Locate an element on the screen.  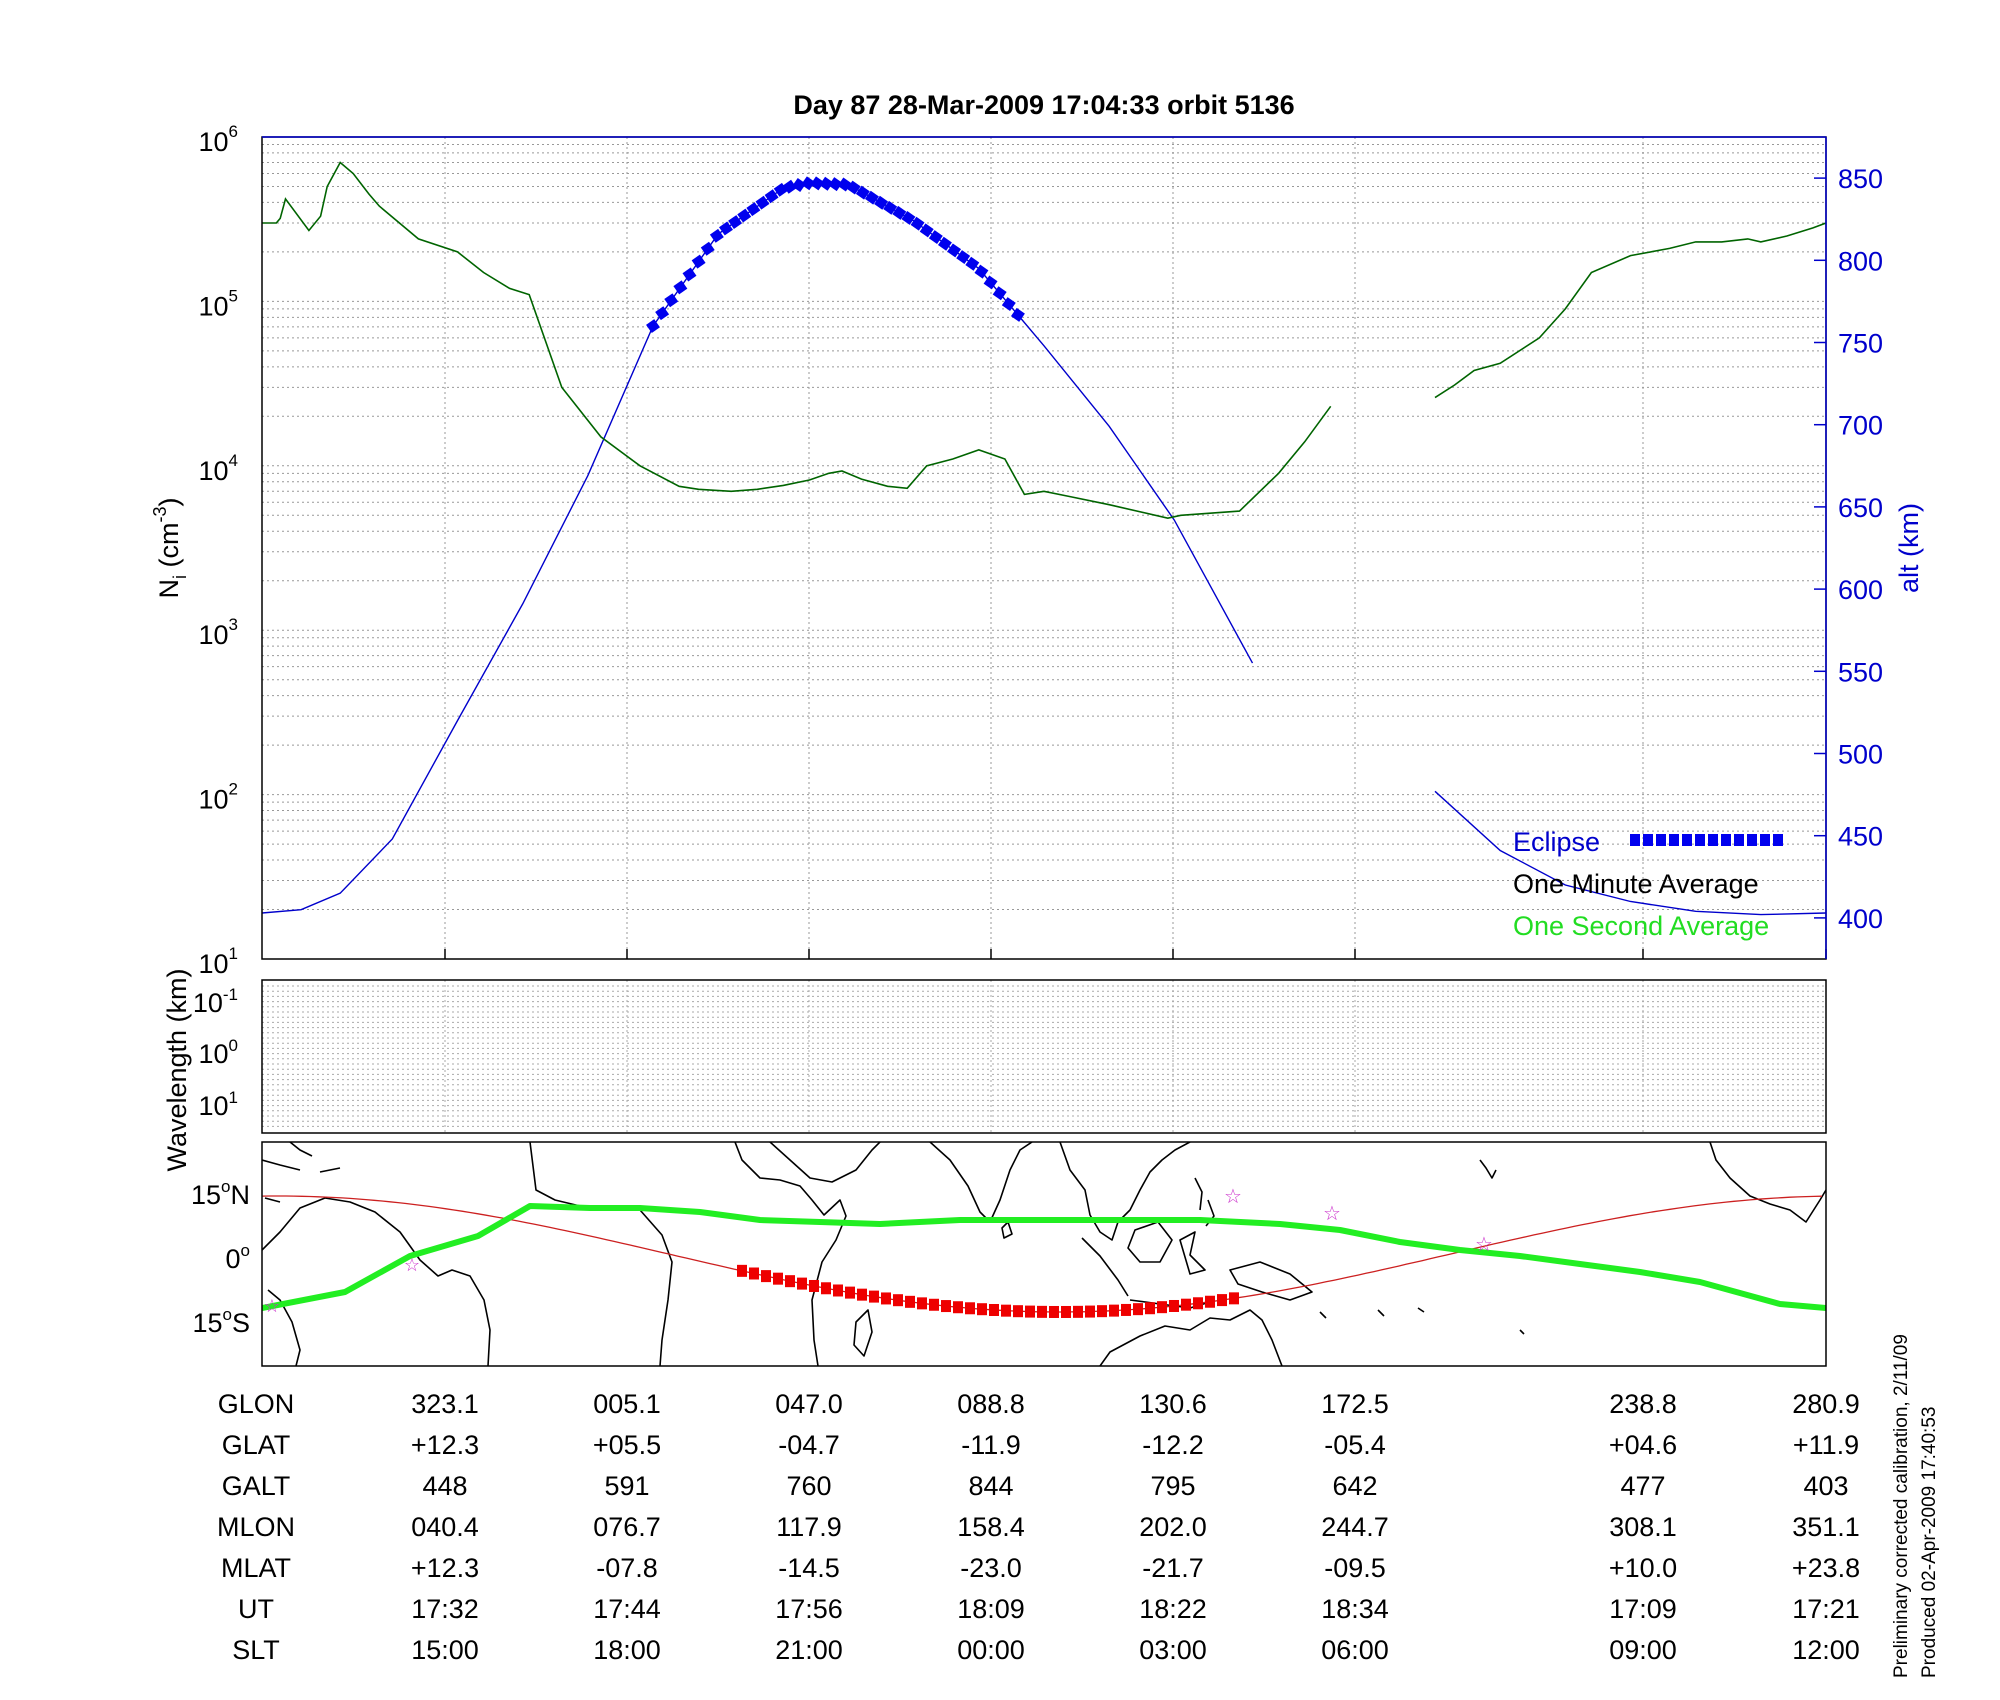
table-cell: +23.8 is located at coordinates (1826, 1568).